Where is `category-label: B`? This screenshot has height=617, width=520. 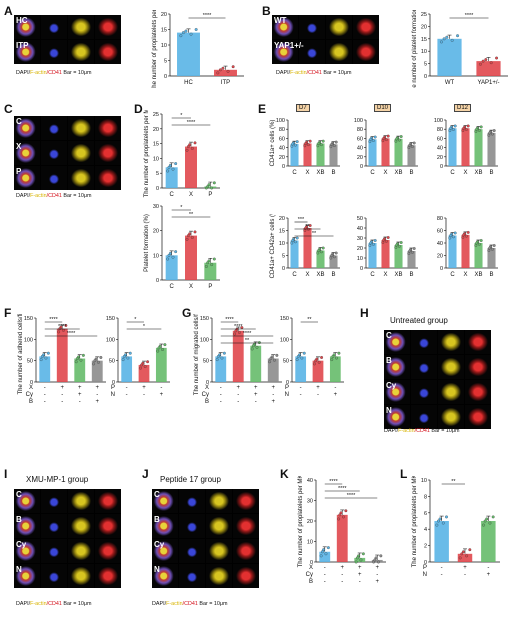 category-label: B is located at coordinates (411, 173).